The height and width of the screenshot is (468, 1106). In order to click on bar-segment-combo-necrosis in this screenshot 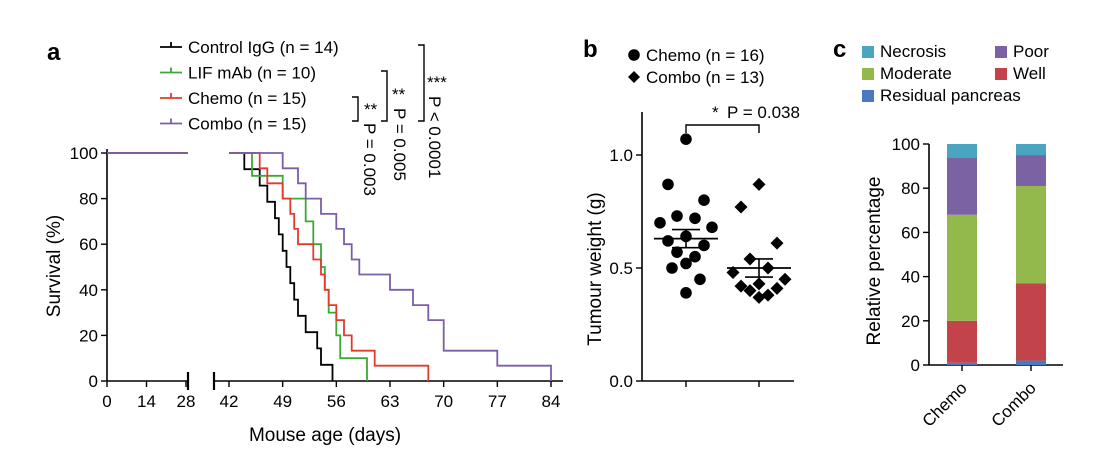, I will do `click(1031, 150)`.